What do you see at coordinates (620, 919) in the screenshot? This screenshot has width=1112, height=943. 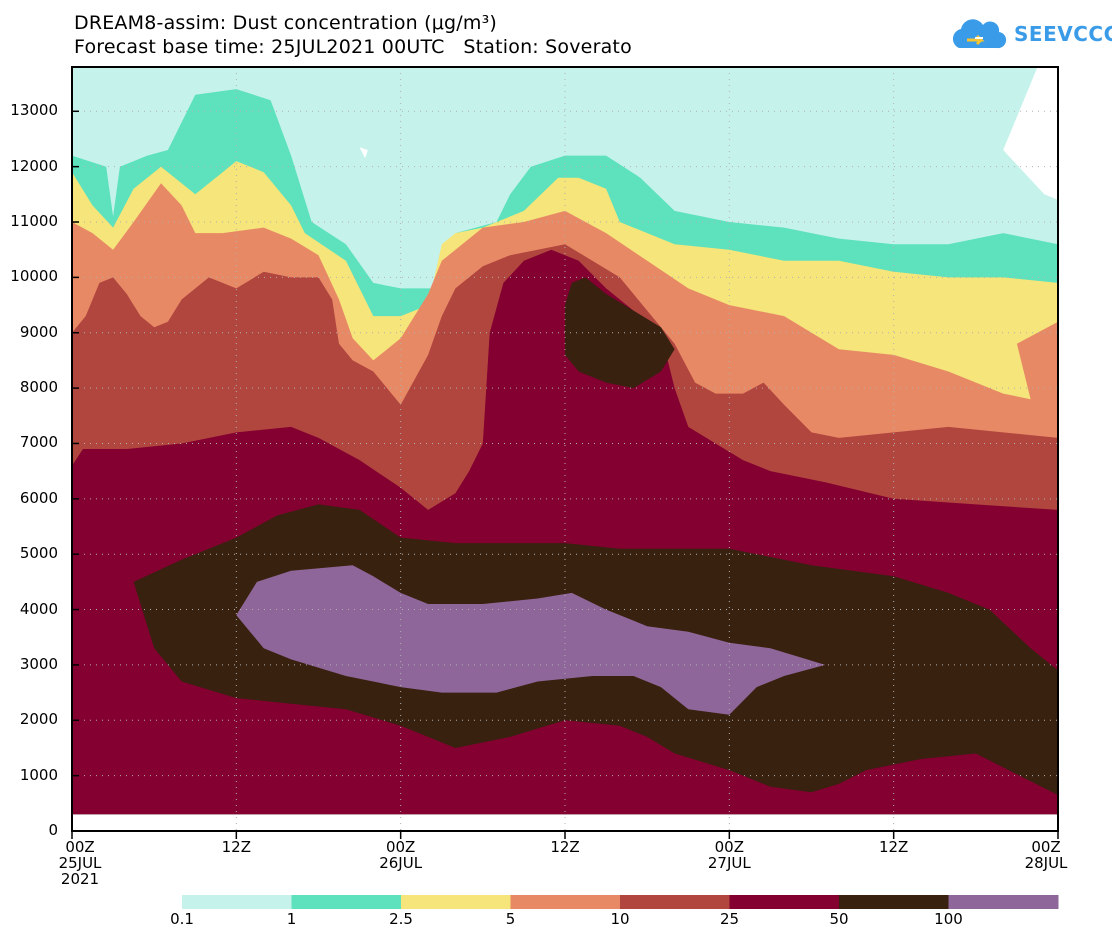 I see `colorbar-label: 10` at bounding box center [620, 919].